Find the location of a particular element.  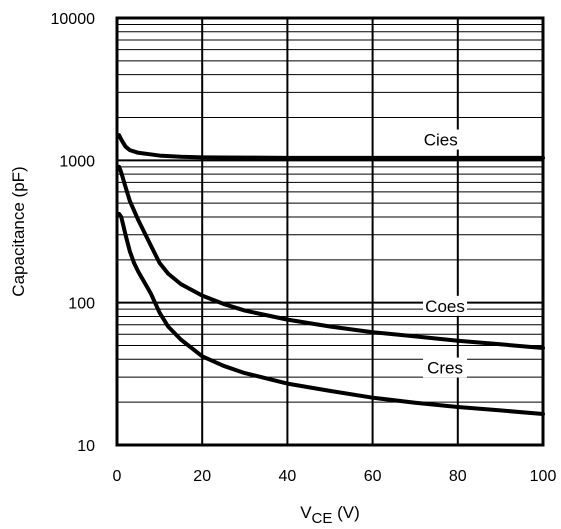

series-label-cres: Cres is located at coordinates (445, 368).